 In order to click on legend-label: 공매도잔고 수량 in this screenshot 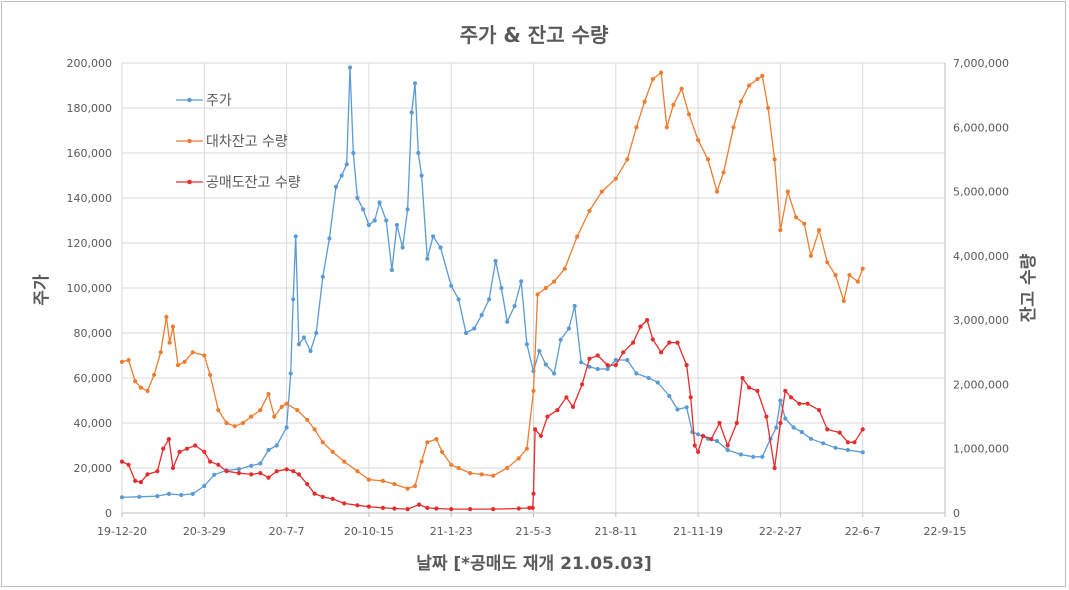, I will do `click(253, 183)`.